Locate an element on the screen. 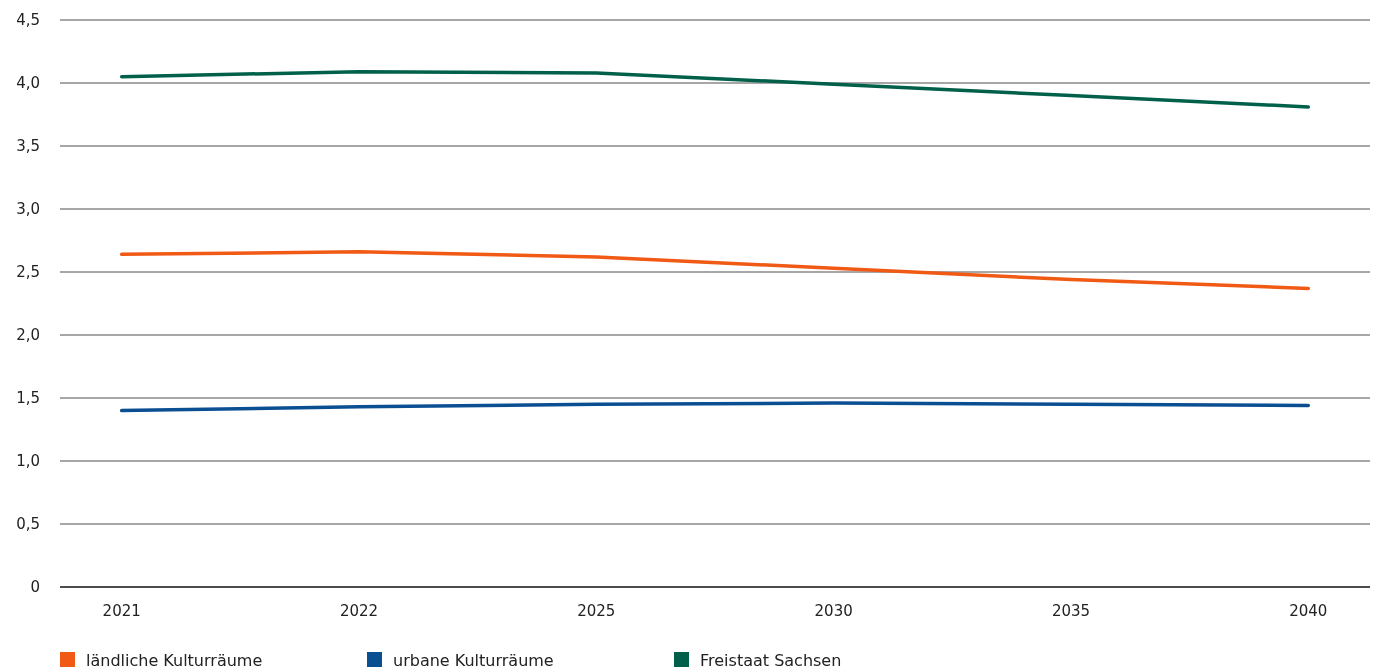 Image resolution: width=1376 pixels, height=672 pixels. legend-label: ländliche Kulturräume is located at coordinates (174, 660).